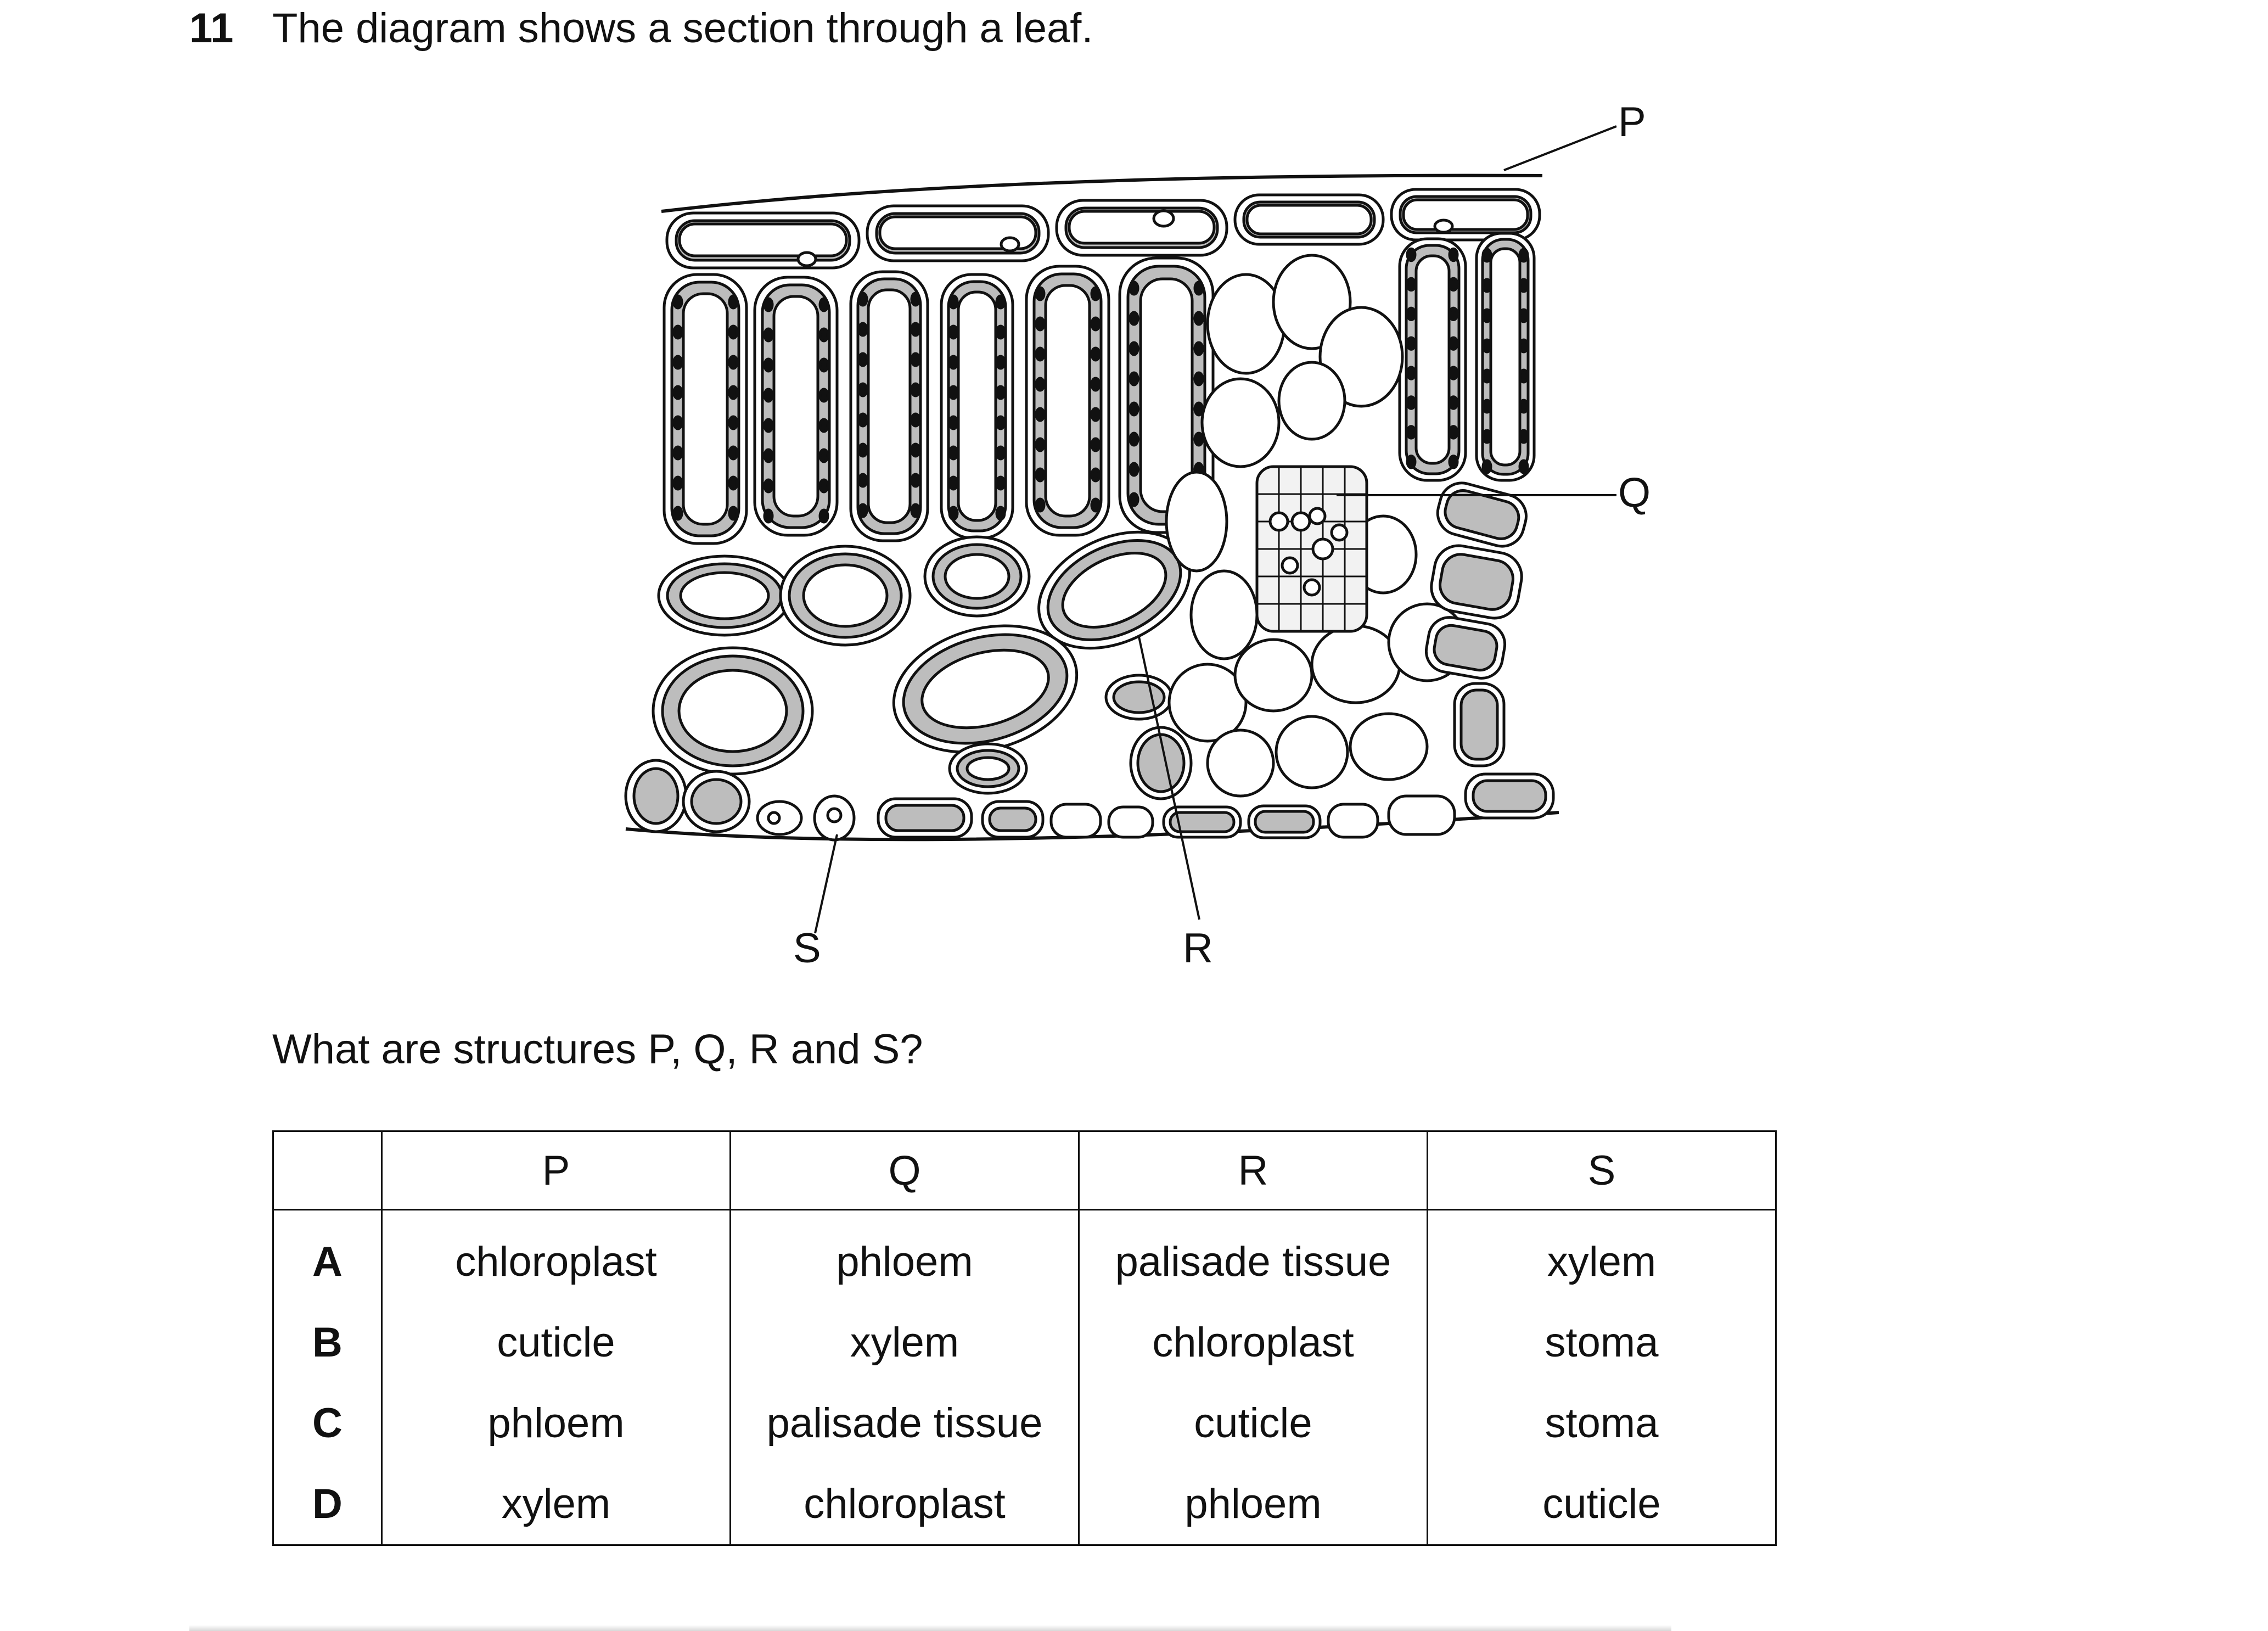 The height and width of the screenshot is (1631, 2268). I want to click on table-row: D xylem chloroplast phloem cuticle, so click(1024, 1504).